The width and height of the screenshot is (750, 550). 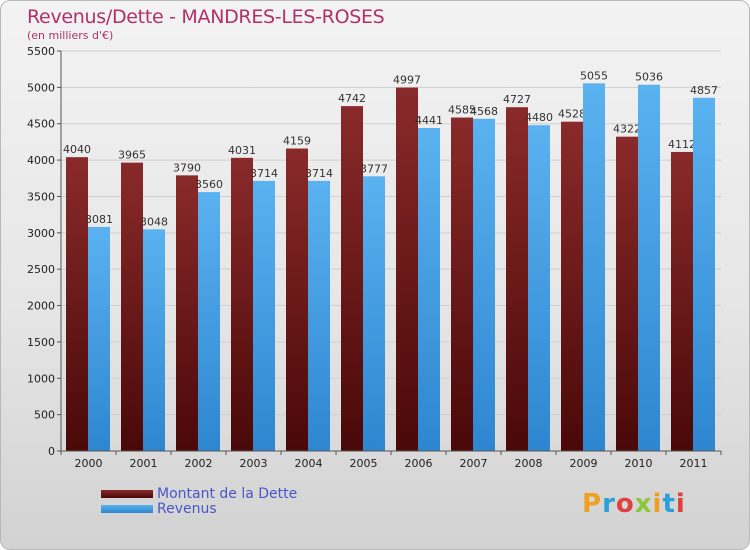 What do you see at coordinates (154, 221) in the screenshot?
I see `data-label-revenus: 3048` at bounding box center [154, 221].